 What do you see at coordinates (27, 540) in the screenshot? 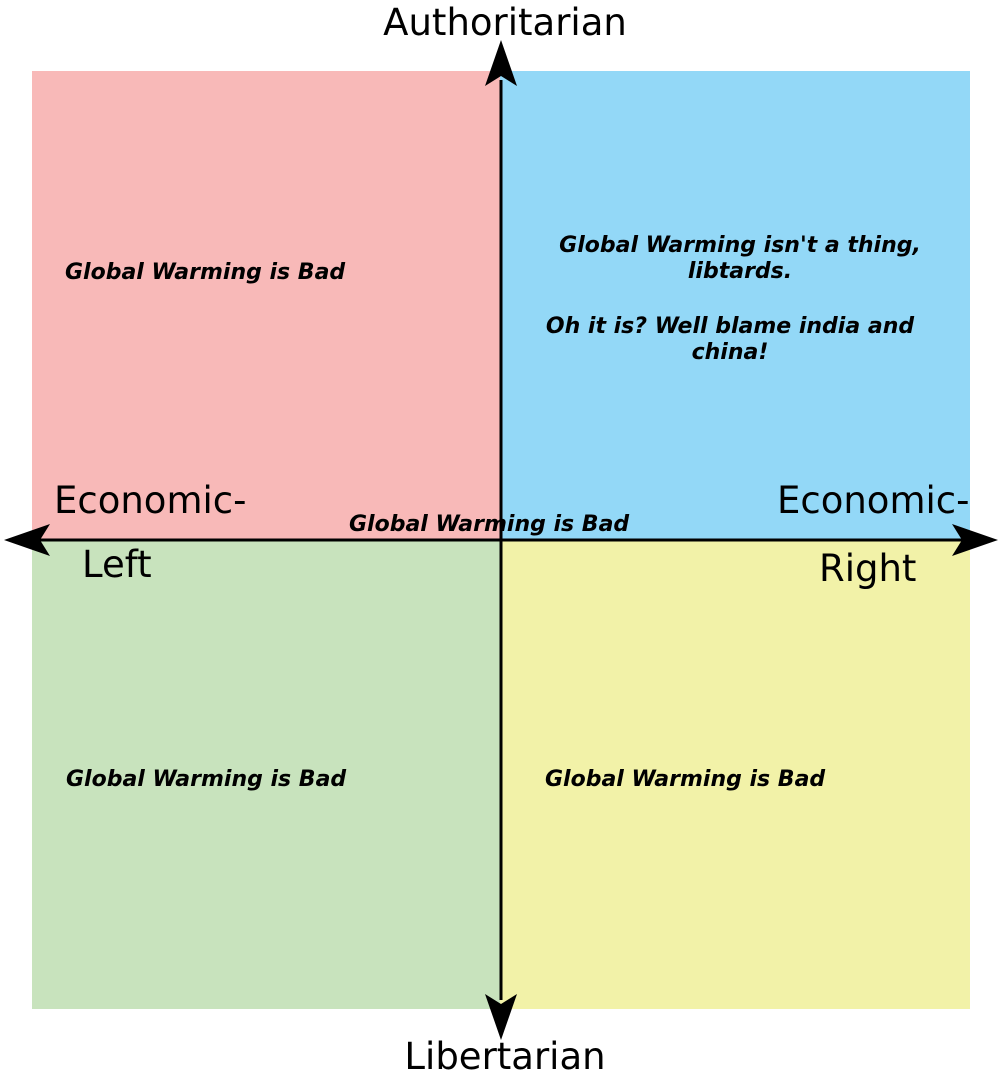
I see `arrow-left-icon` at bounding box center [27, 540].